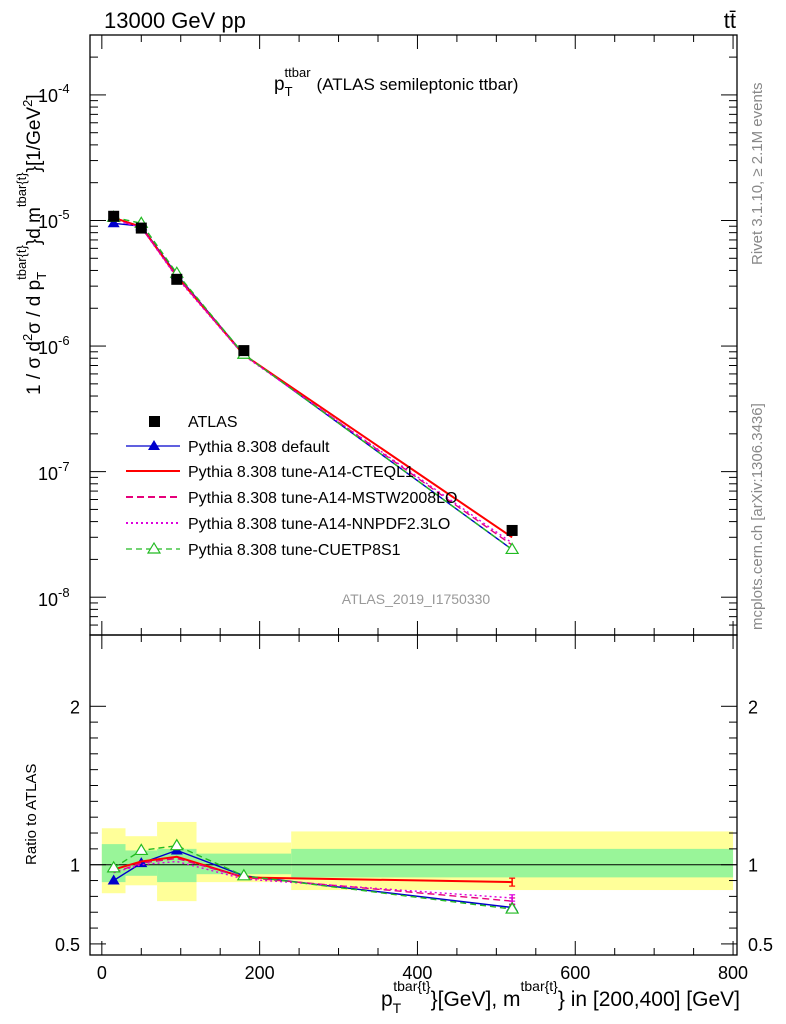 Image resolution: width=786 pixels, height=1024 pixels. Describe the element at coordinates (54, 93) in the screenshot. I see `ytick-label: 10⁻⁴` at that location.